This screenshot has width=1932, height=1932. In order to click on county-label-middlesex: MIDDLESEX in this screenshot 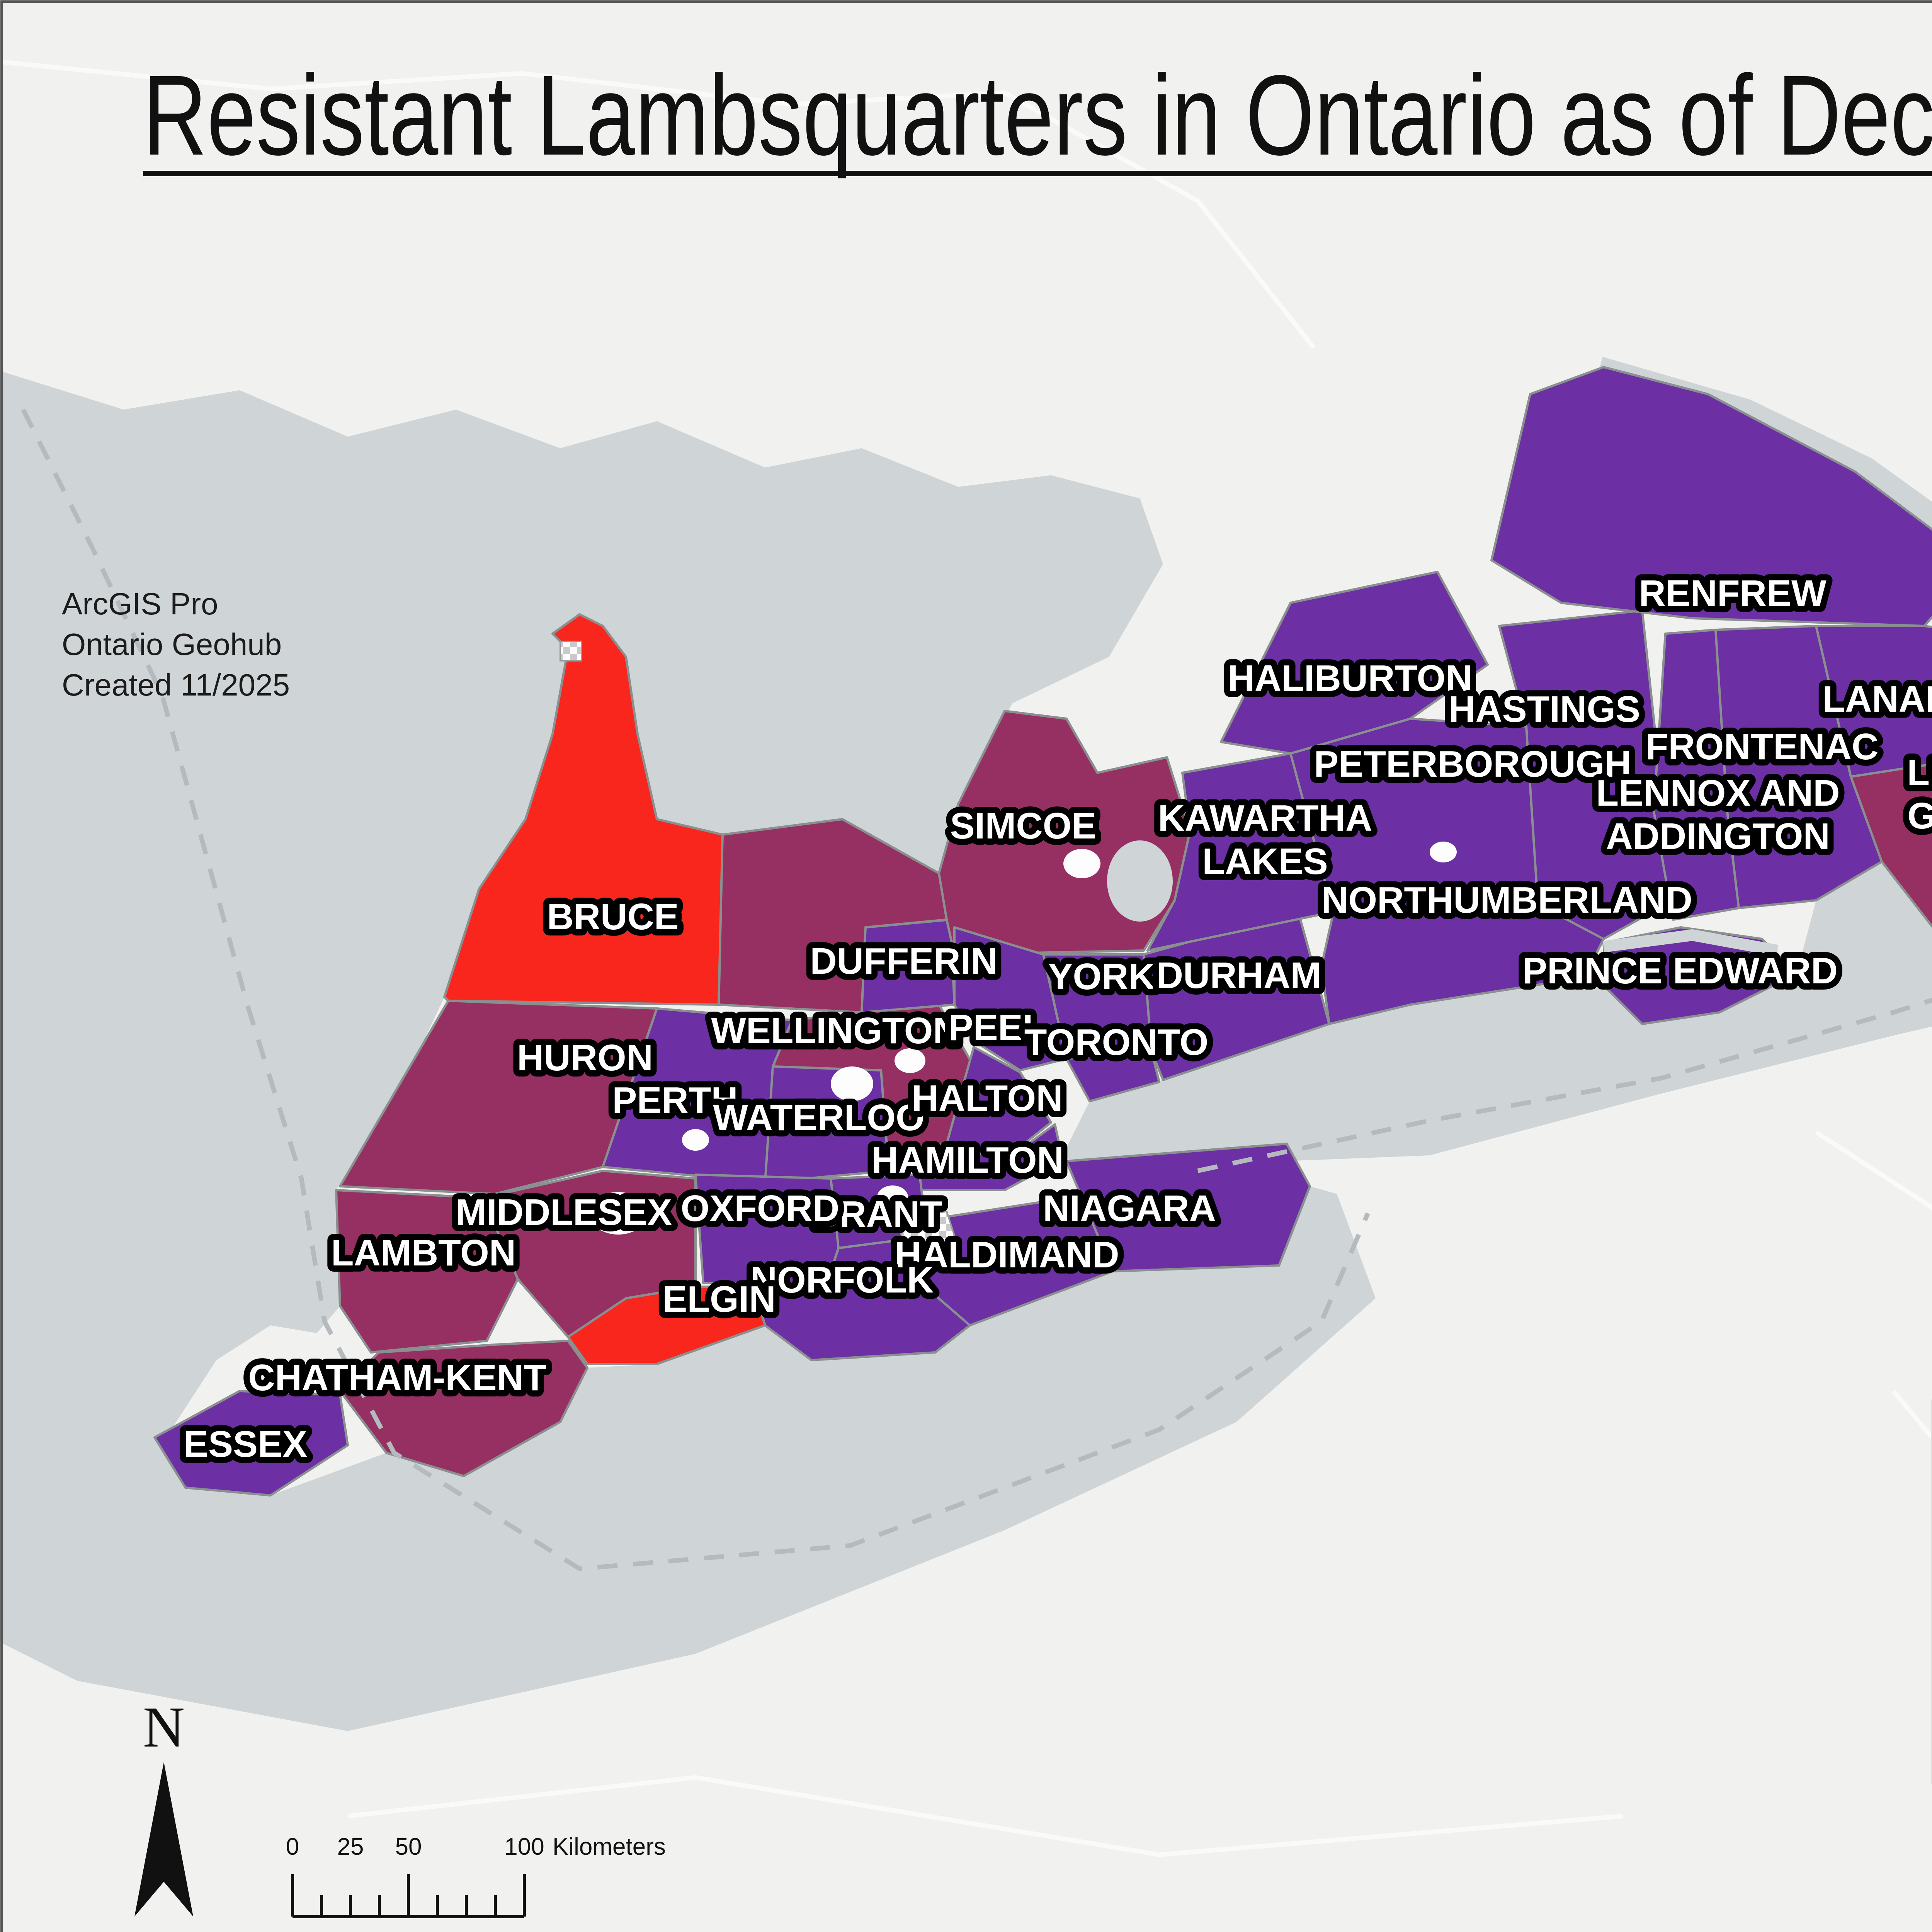, I will do `click(564, 1212)`.